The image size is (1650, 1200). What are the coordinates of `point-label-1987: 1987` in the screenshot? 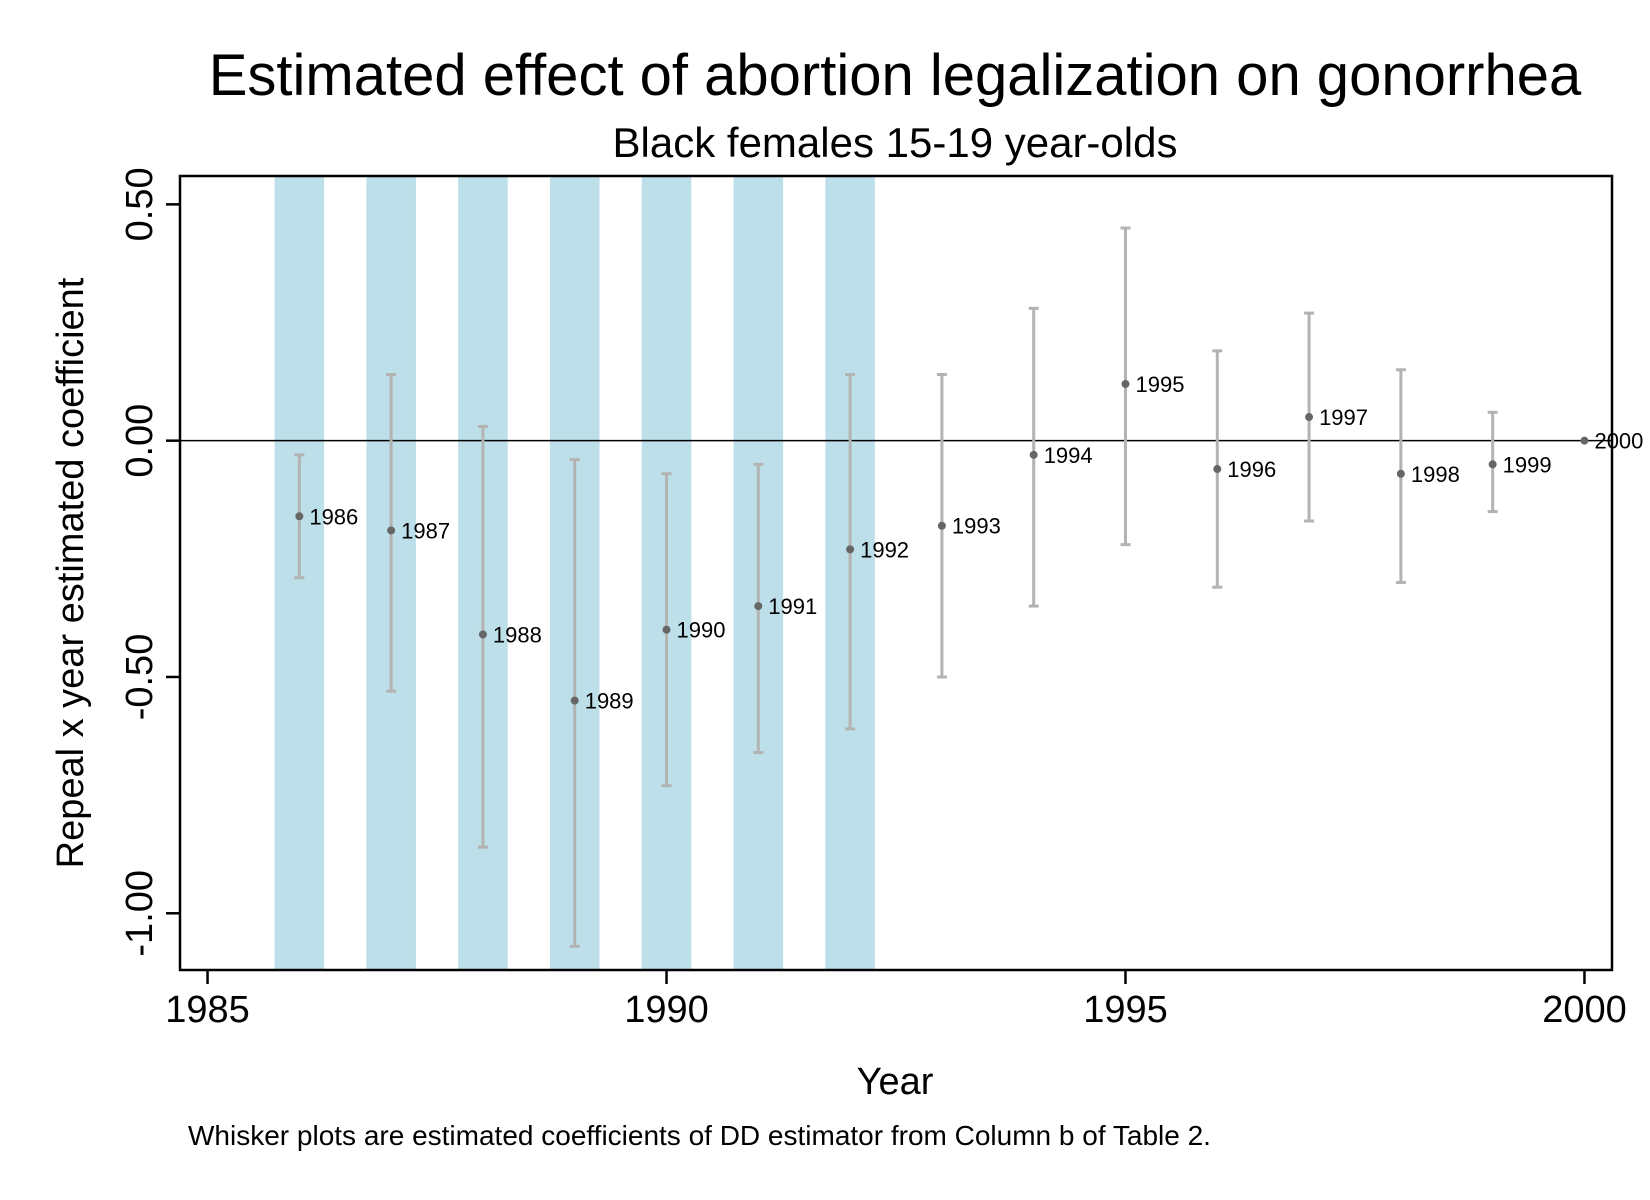 It's located at (425, 530).